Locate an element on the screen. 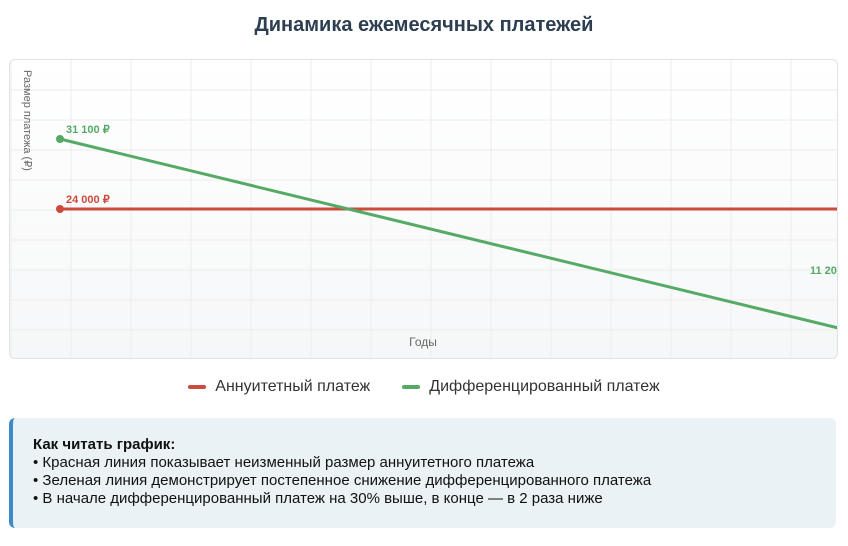 Image resolution: width=848 pixels, height=546 pixels. legend-swatch-differentiated is located at coordinates (411, 387).